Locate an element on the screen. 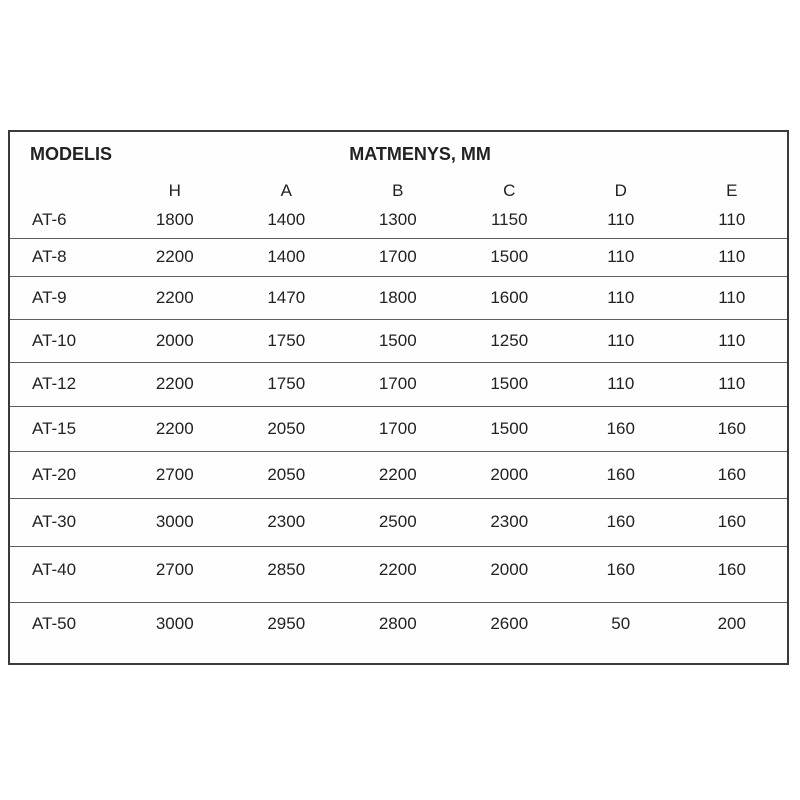 The image size is (800, 800). table-row: AT-9 2200 1470 1800 1600 110 110 is located at coordinates (399, 297).